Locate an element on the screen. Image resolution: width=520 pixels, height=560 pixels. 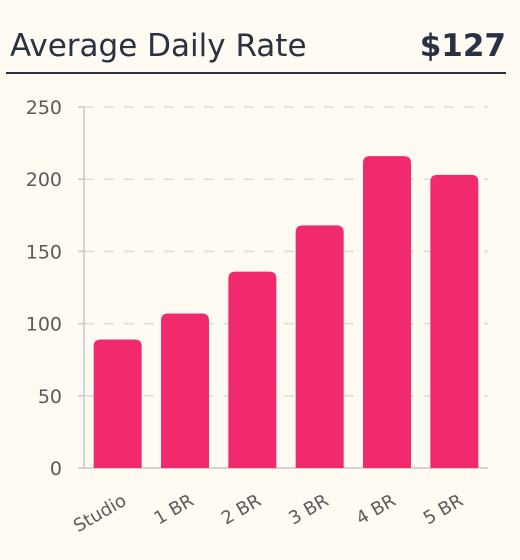
bar-4-br is located at coordinates (387, 312).